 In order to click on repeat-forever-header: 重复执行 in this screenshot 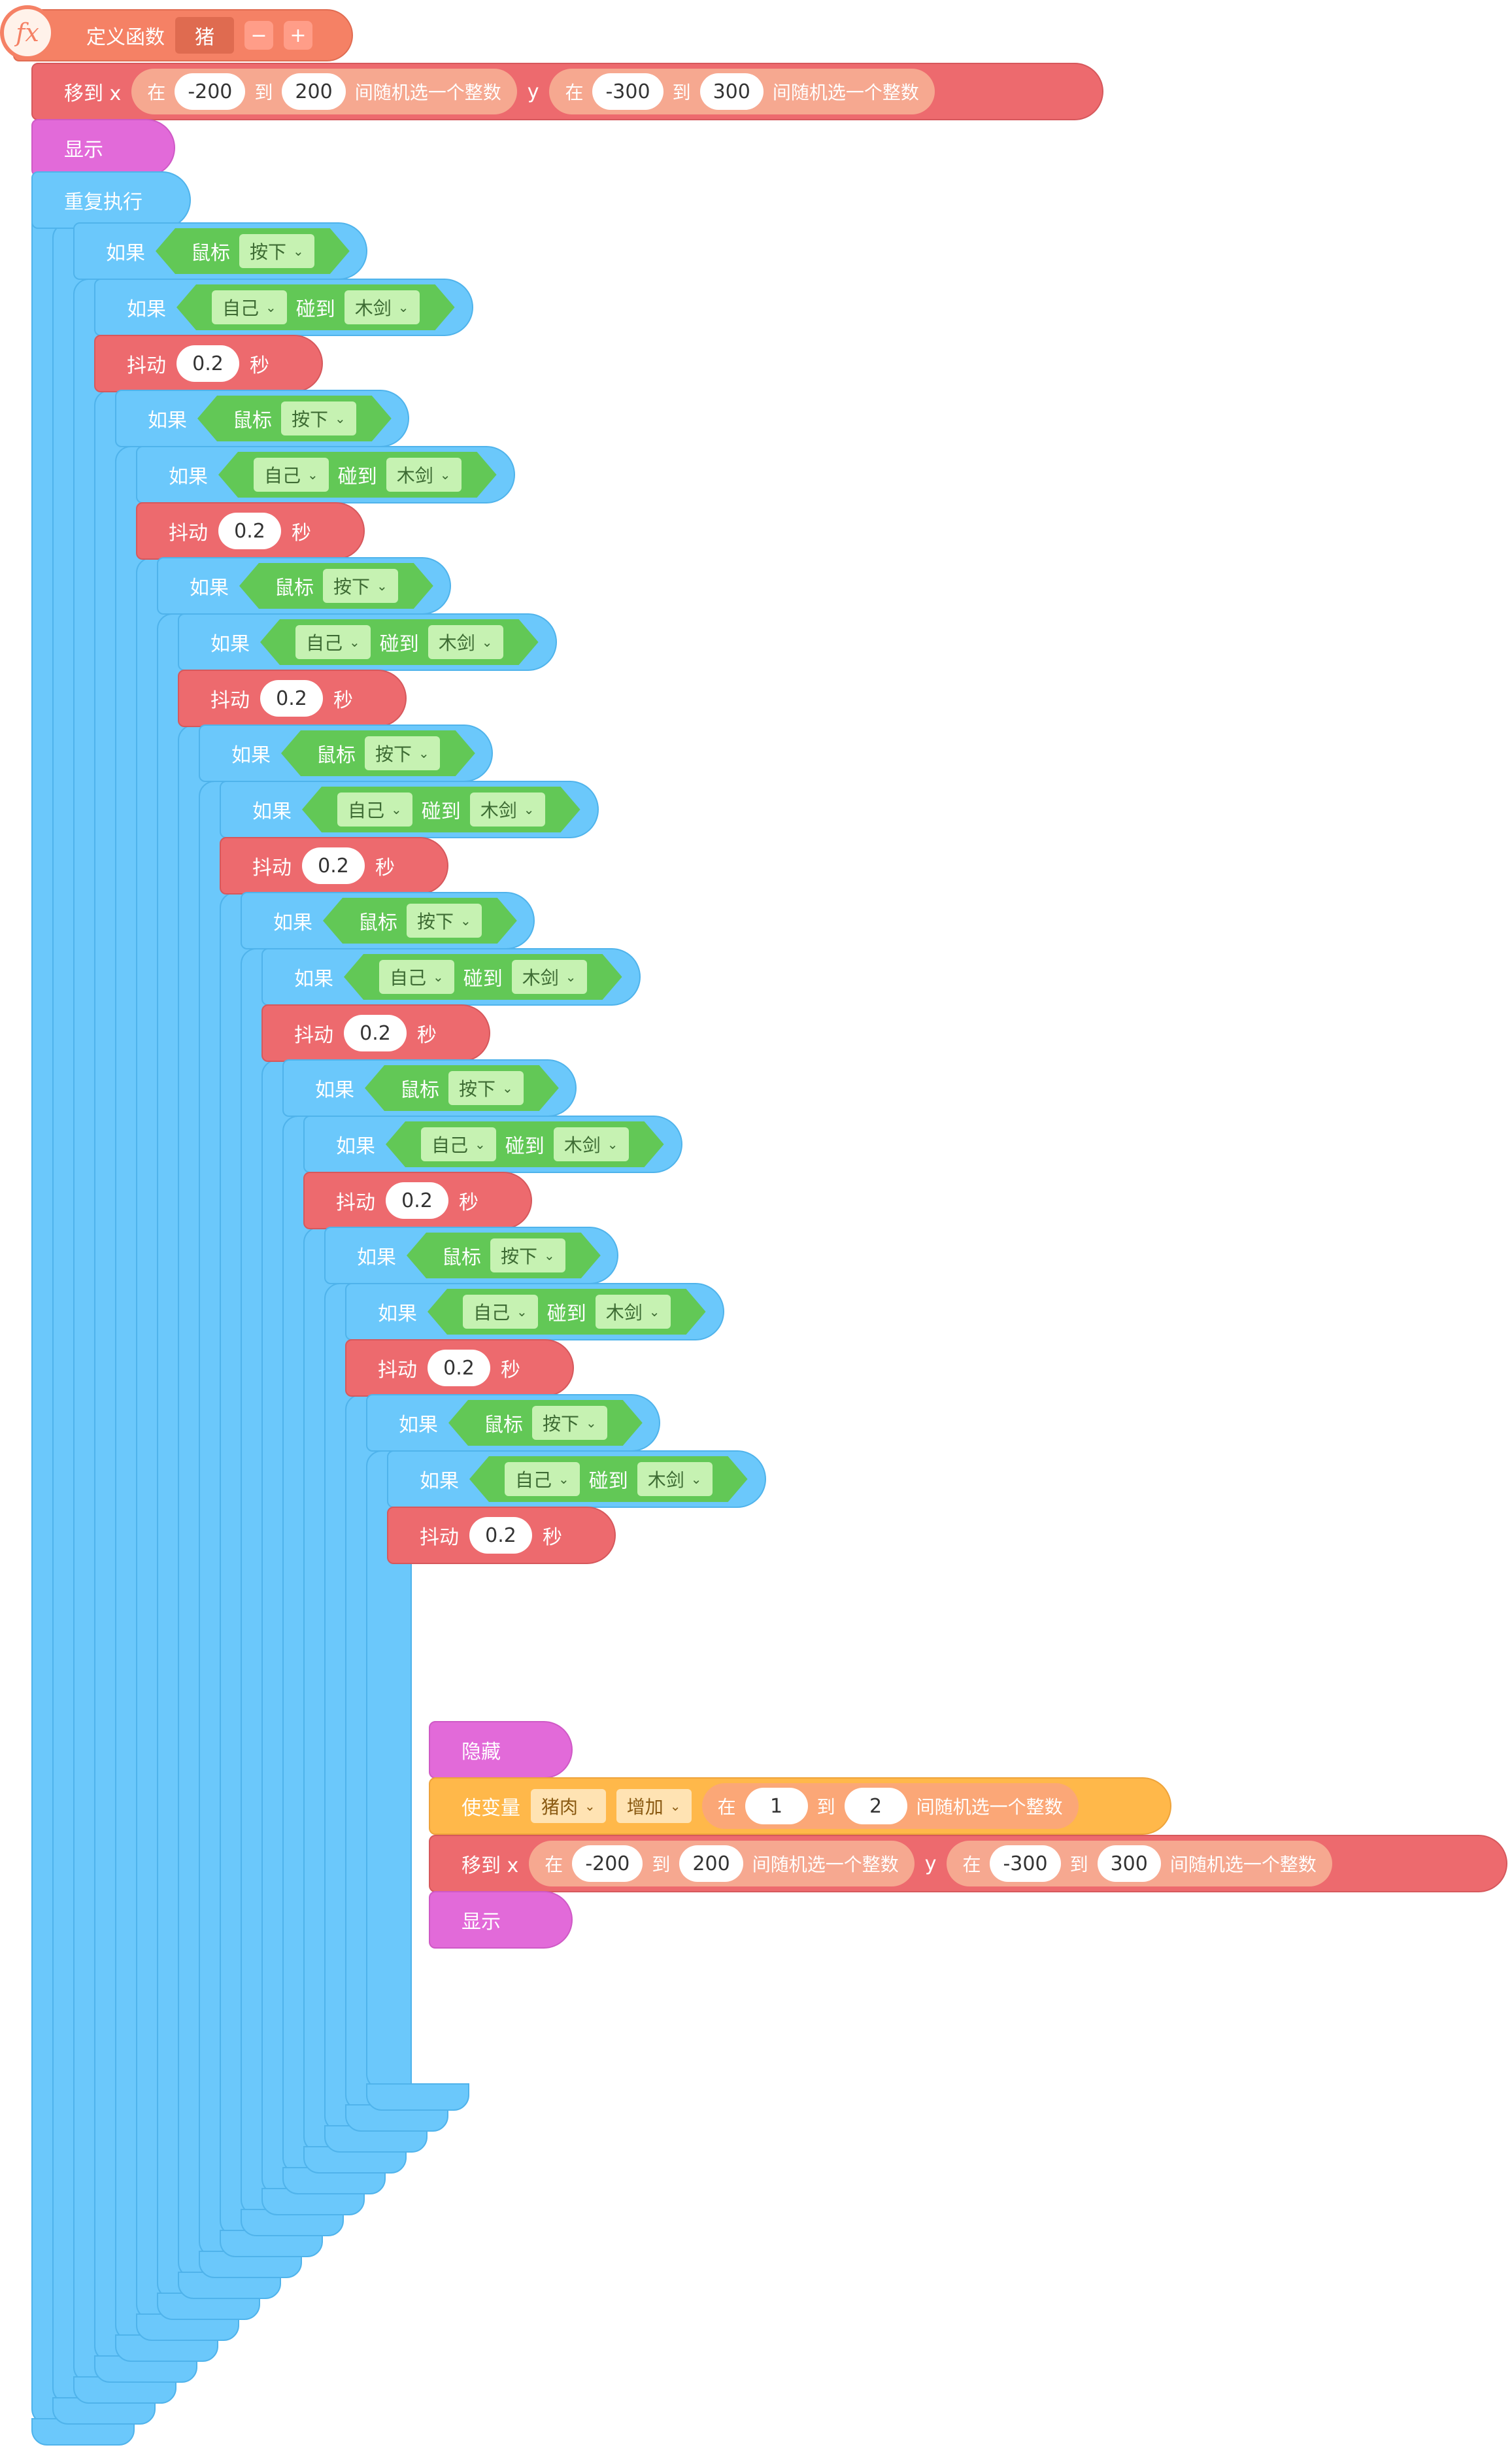, I will do `click(111, 200)`.